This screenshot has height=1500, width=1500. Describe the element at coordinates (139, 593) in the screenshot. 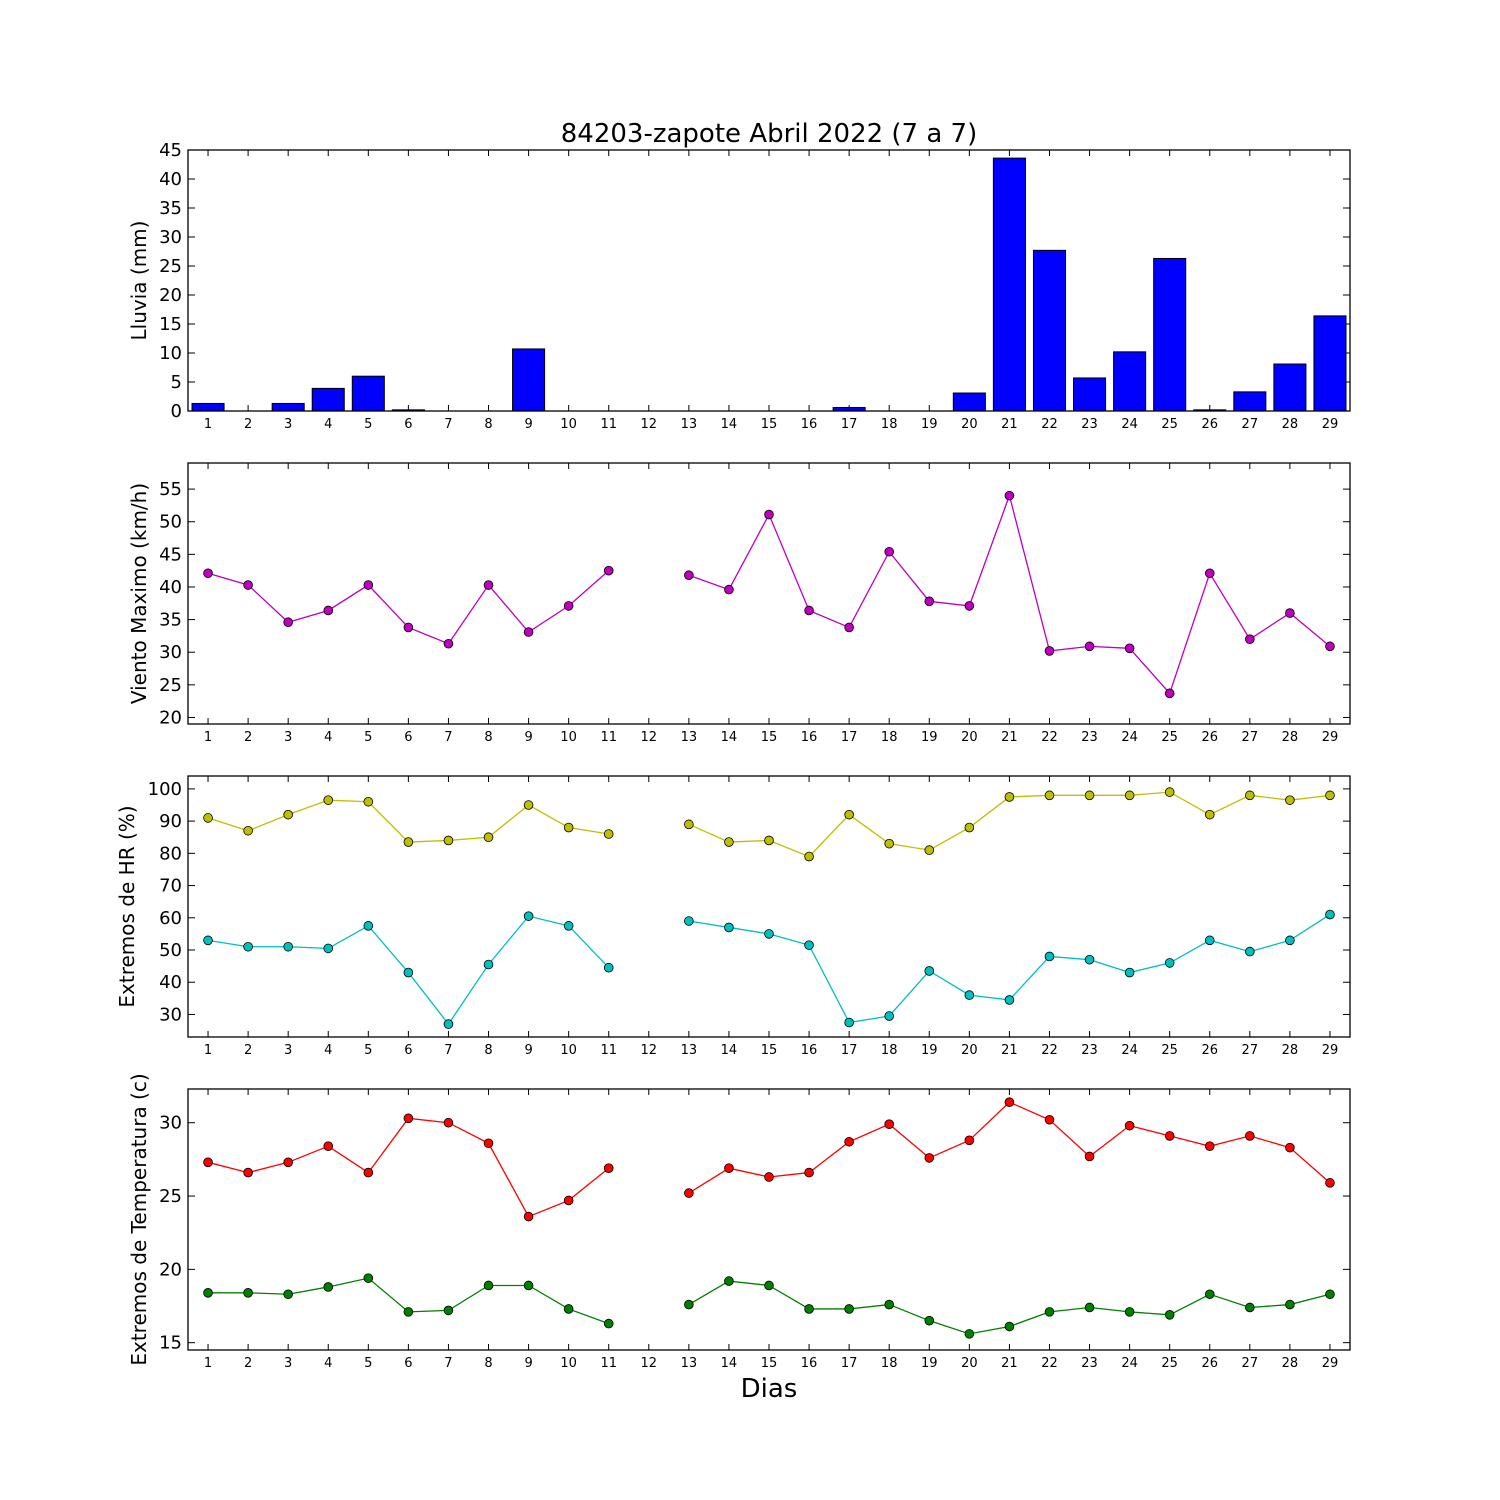

I see `y-axis-label: Viento Maximo (km/h)` at that location.